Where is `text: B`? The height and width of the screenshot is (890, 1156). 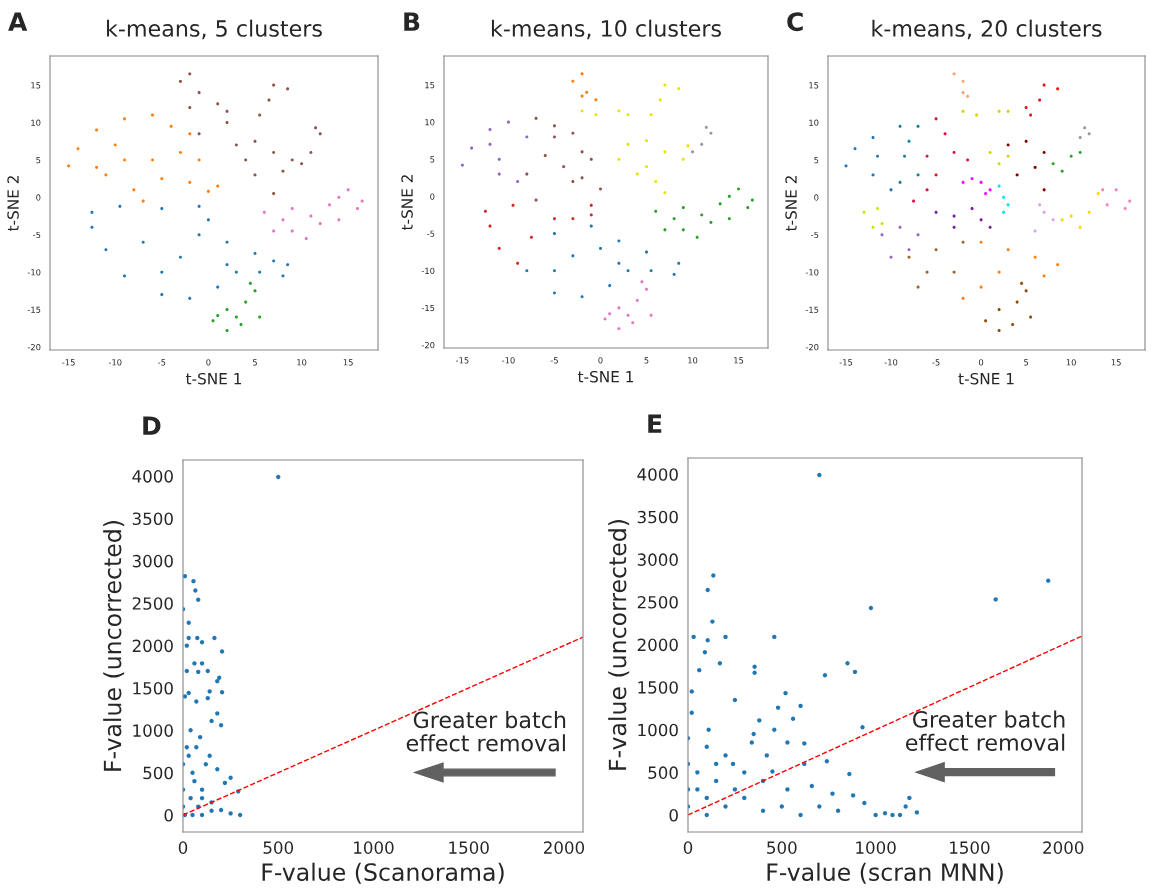
text: B is located at coordinates (412, 21).